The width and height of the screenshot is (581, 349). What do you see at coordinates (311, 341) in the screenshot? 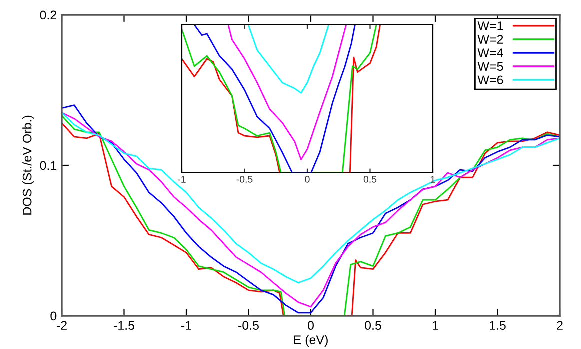
I see `x-axis-title: E (eV)` at bounding box center [311, 341].